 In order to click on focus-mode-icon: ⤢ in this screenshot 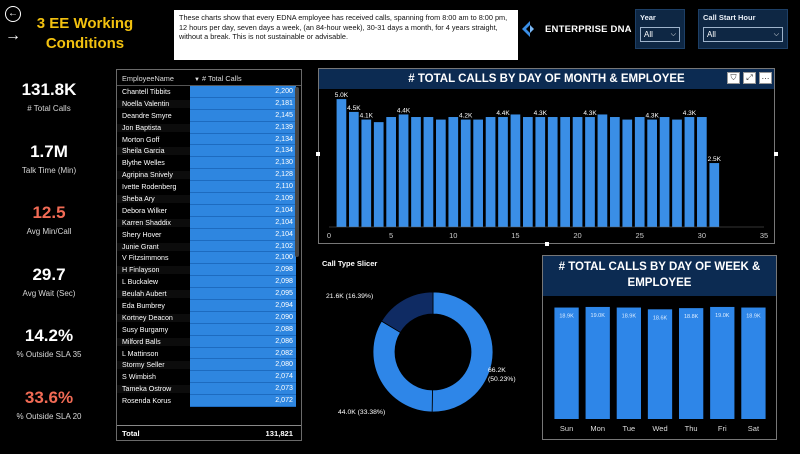, I will do `click(749, 78)`.